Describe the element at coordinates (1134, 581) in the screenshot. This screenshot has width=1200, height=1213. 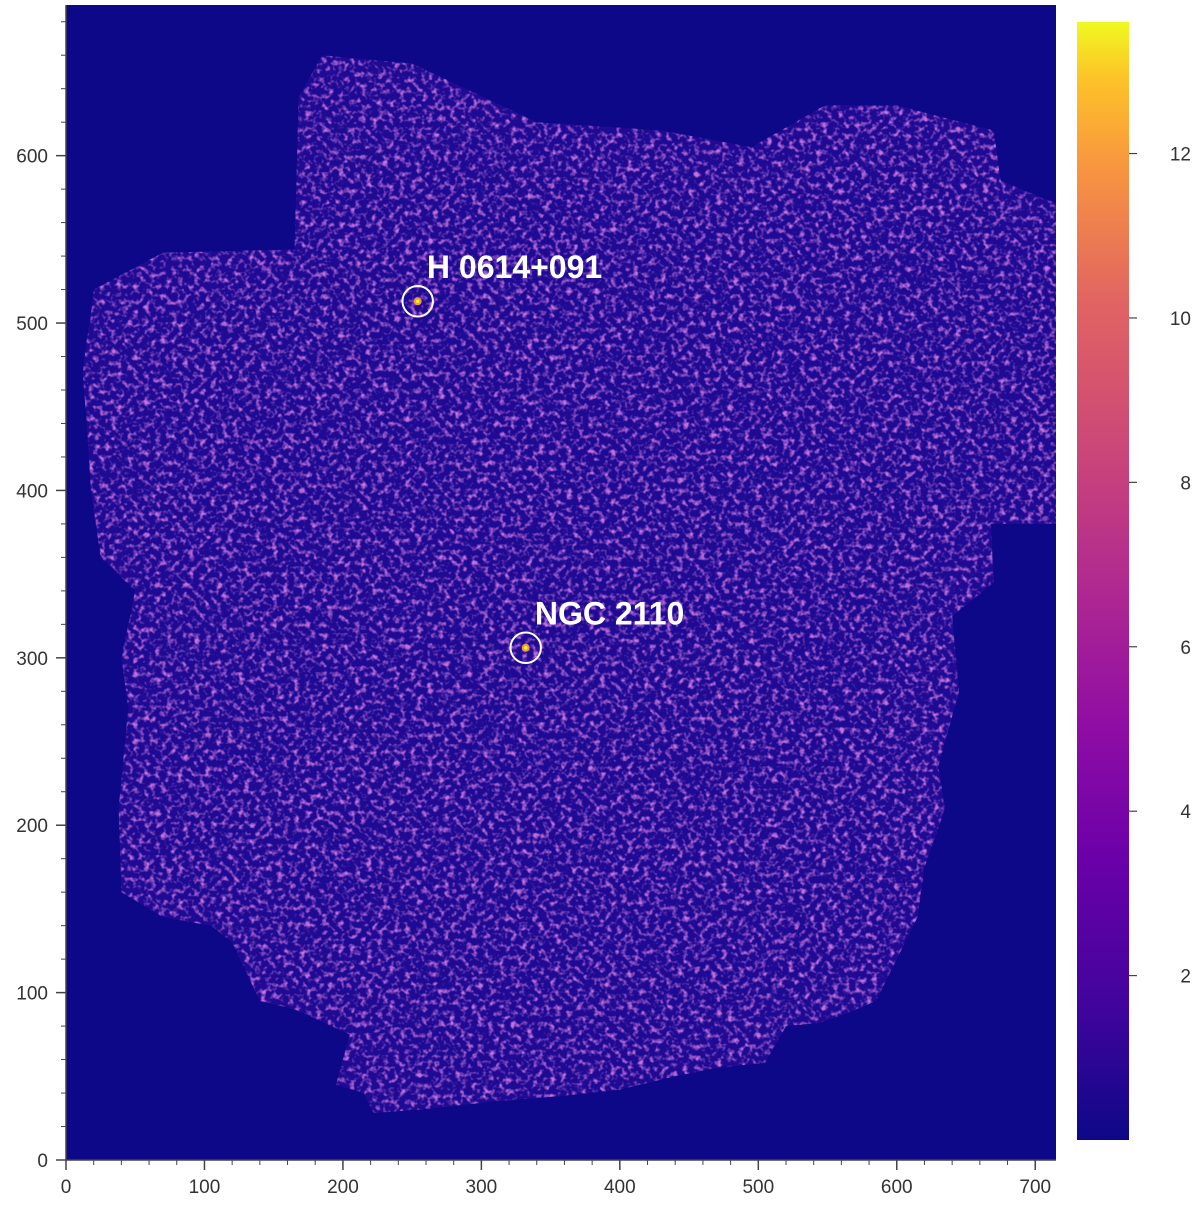
I see `colorbar: 2 4 6 8 10 12` at that location.